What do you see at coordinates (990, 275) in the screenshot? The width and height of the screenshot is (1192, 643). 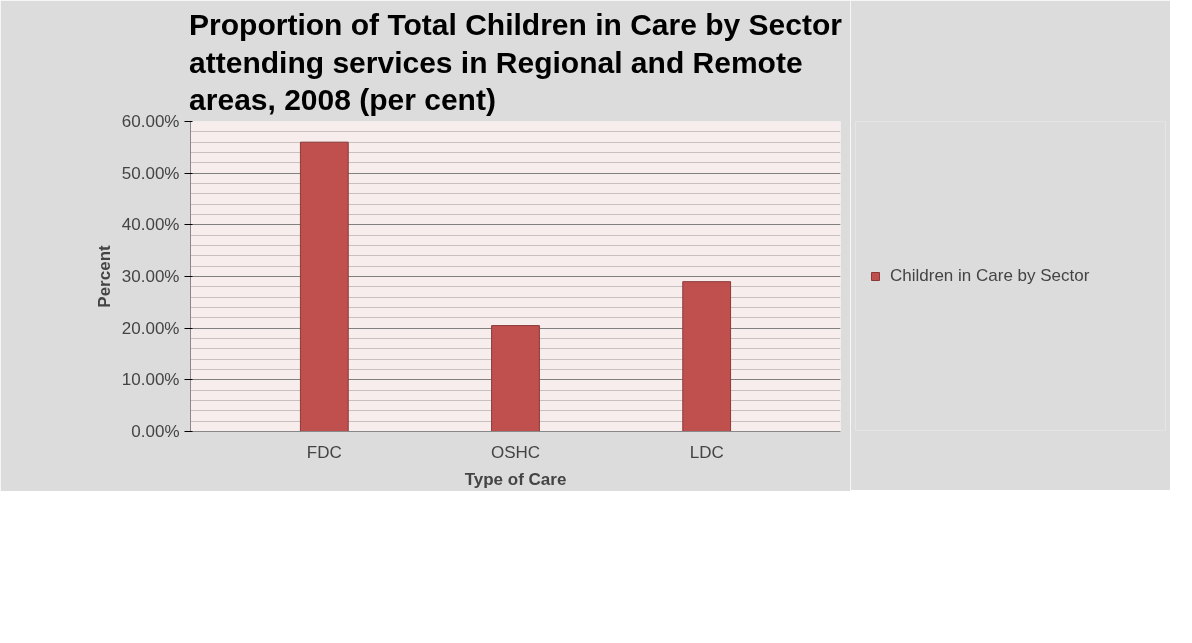 I see `legend-label: Children in Care by Sector` at bounding box center [990, 275].